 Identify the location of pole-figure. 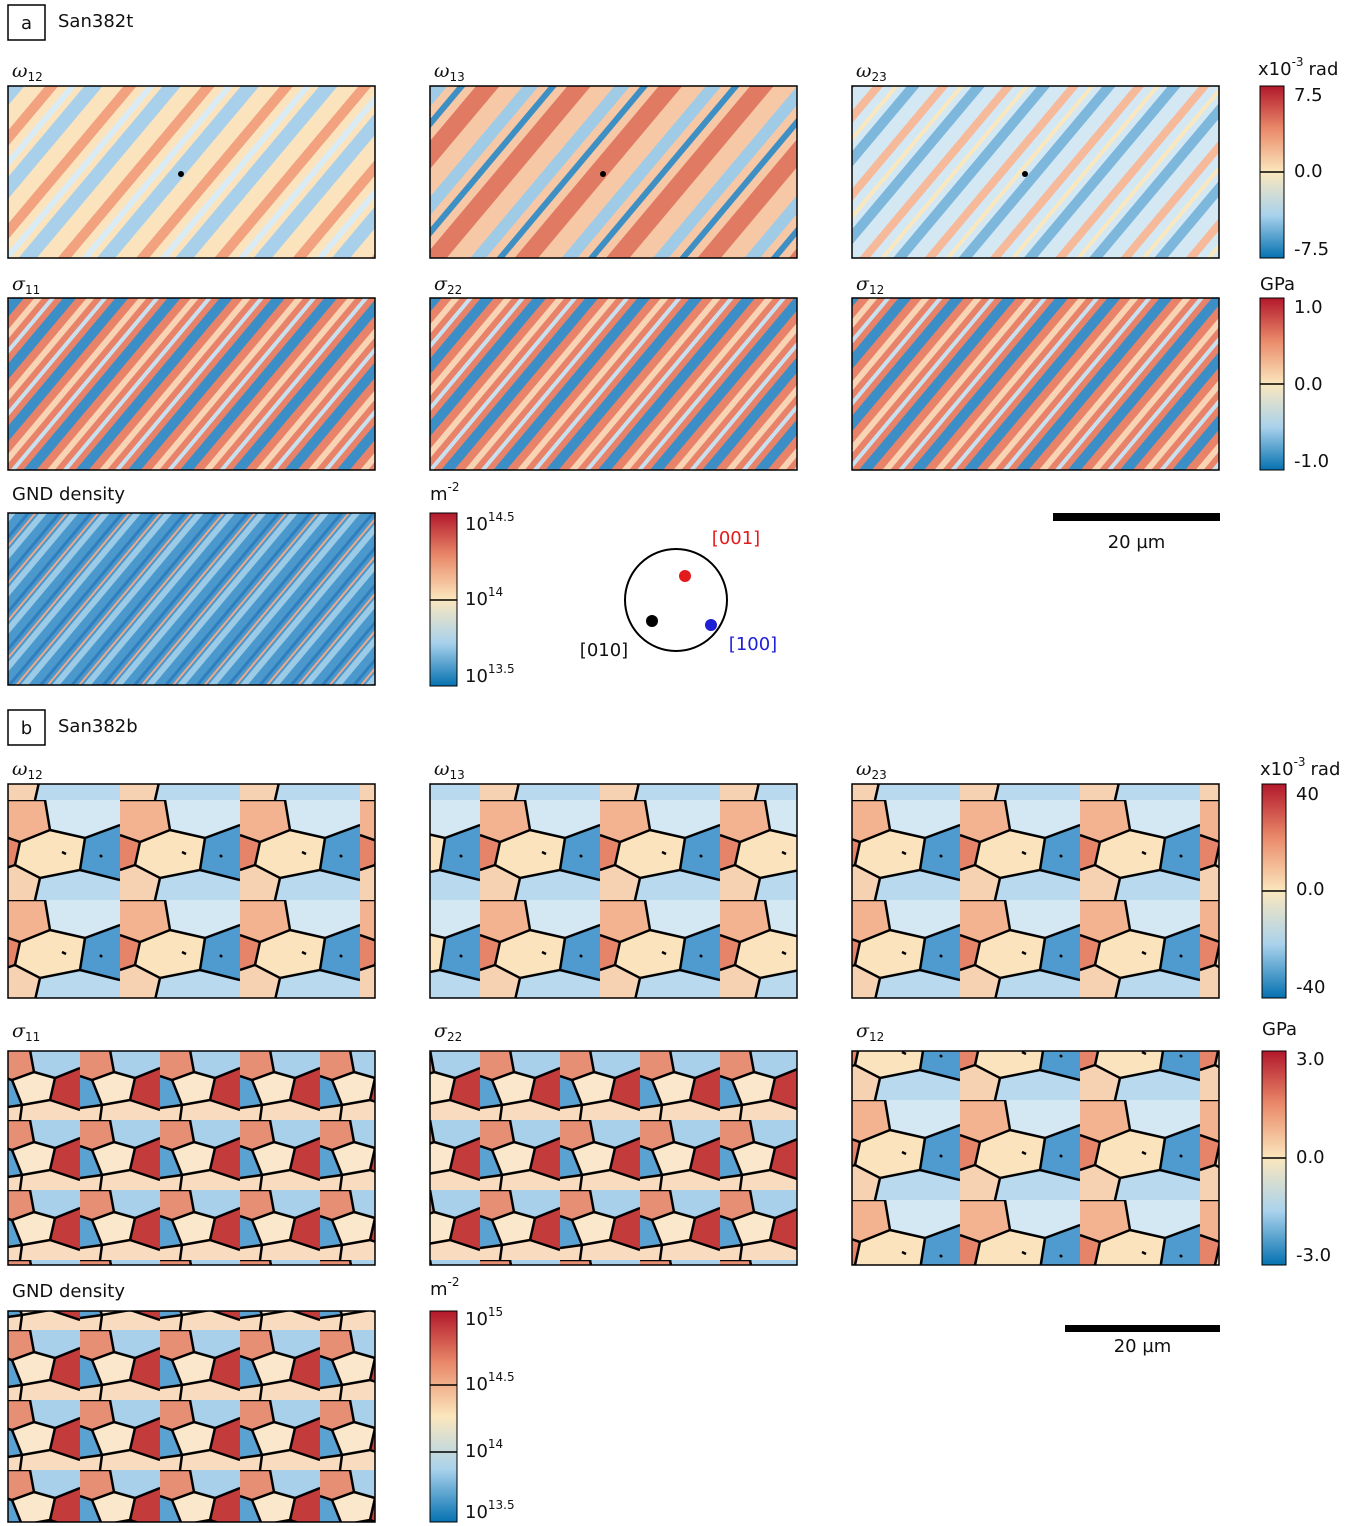
(676, 600).